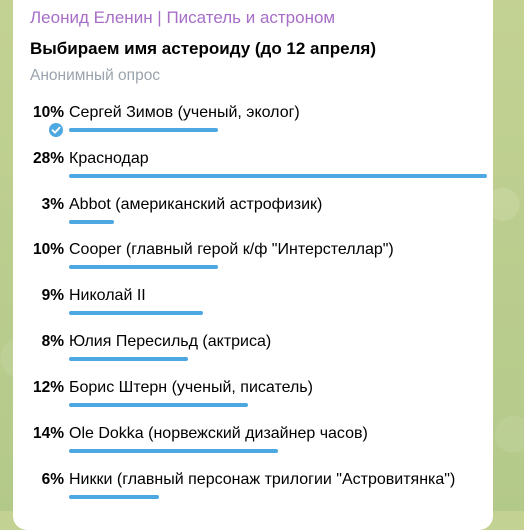  Describe the element at coordinates (109, 158) in the screenshot. I see `option-label: Краснодар` at that location.